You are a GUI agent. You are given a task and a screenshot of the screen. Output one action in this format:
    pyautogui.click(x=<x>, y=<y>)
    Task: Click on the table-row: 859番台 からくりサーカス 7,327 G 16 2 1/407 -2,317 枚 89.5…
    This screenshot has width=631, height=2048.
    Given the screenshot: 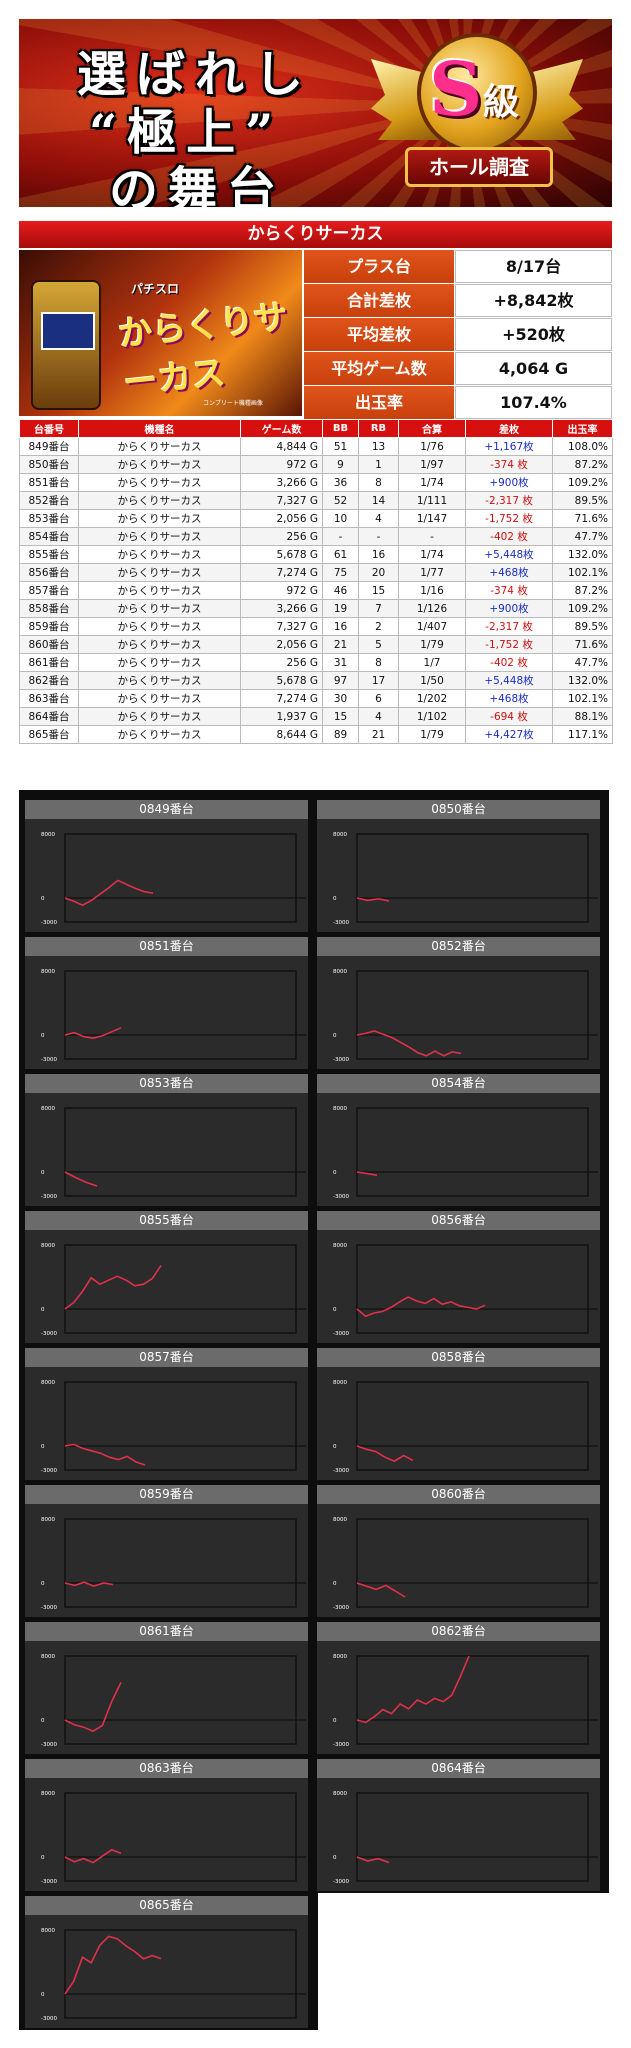 What is the action you would take?
    pyautogui.click(x=316, y=626)
    